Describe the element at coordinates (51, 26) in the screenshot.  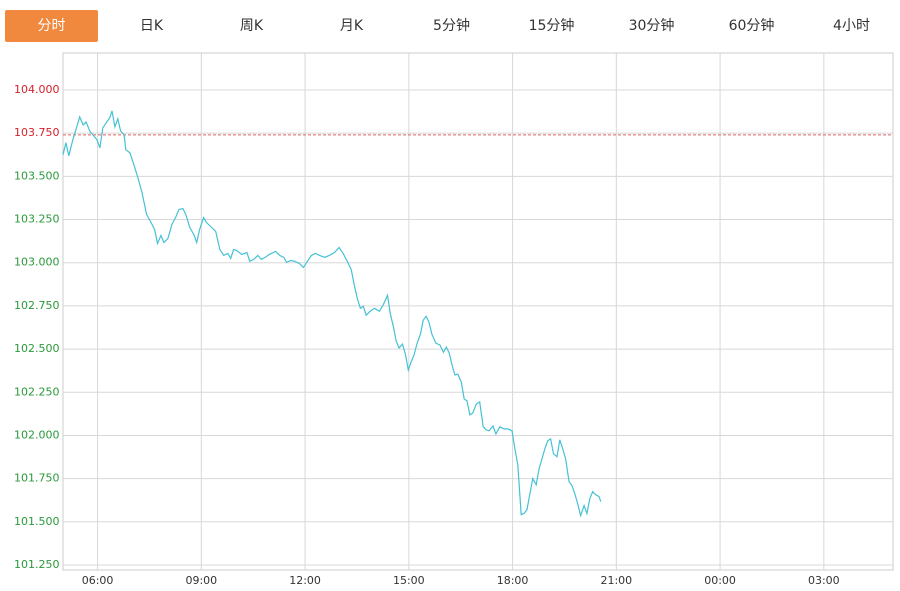
I see `tab: 分时` at that location.